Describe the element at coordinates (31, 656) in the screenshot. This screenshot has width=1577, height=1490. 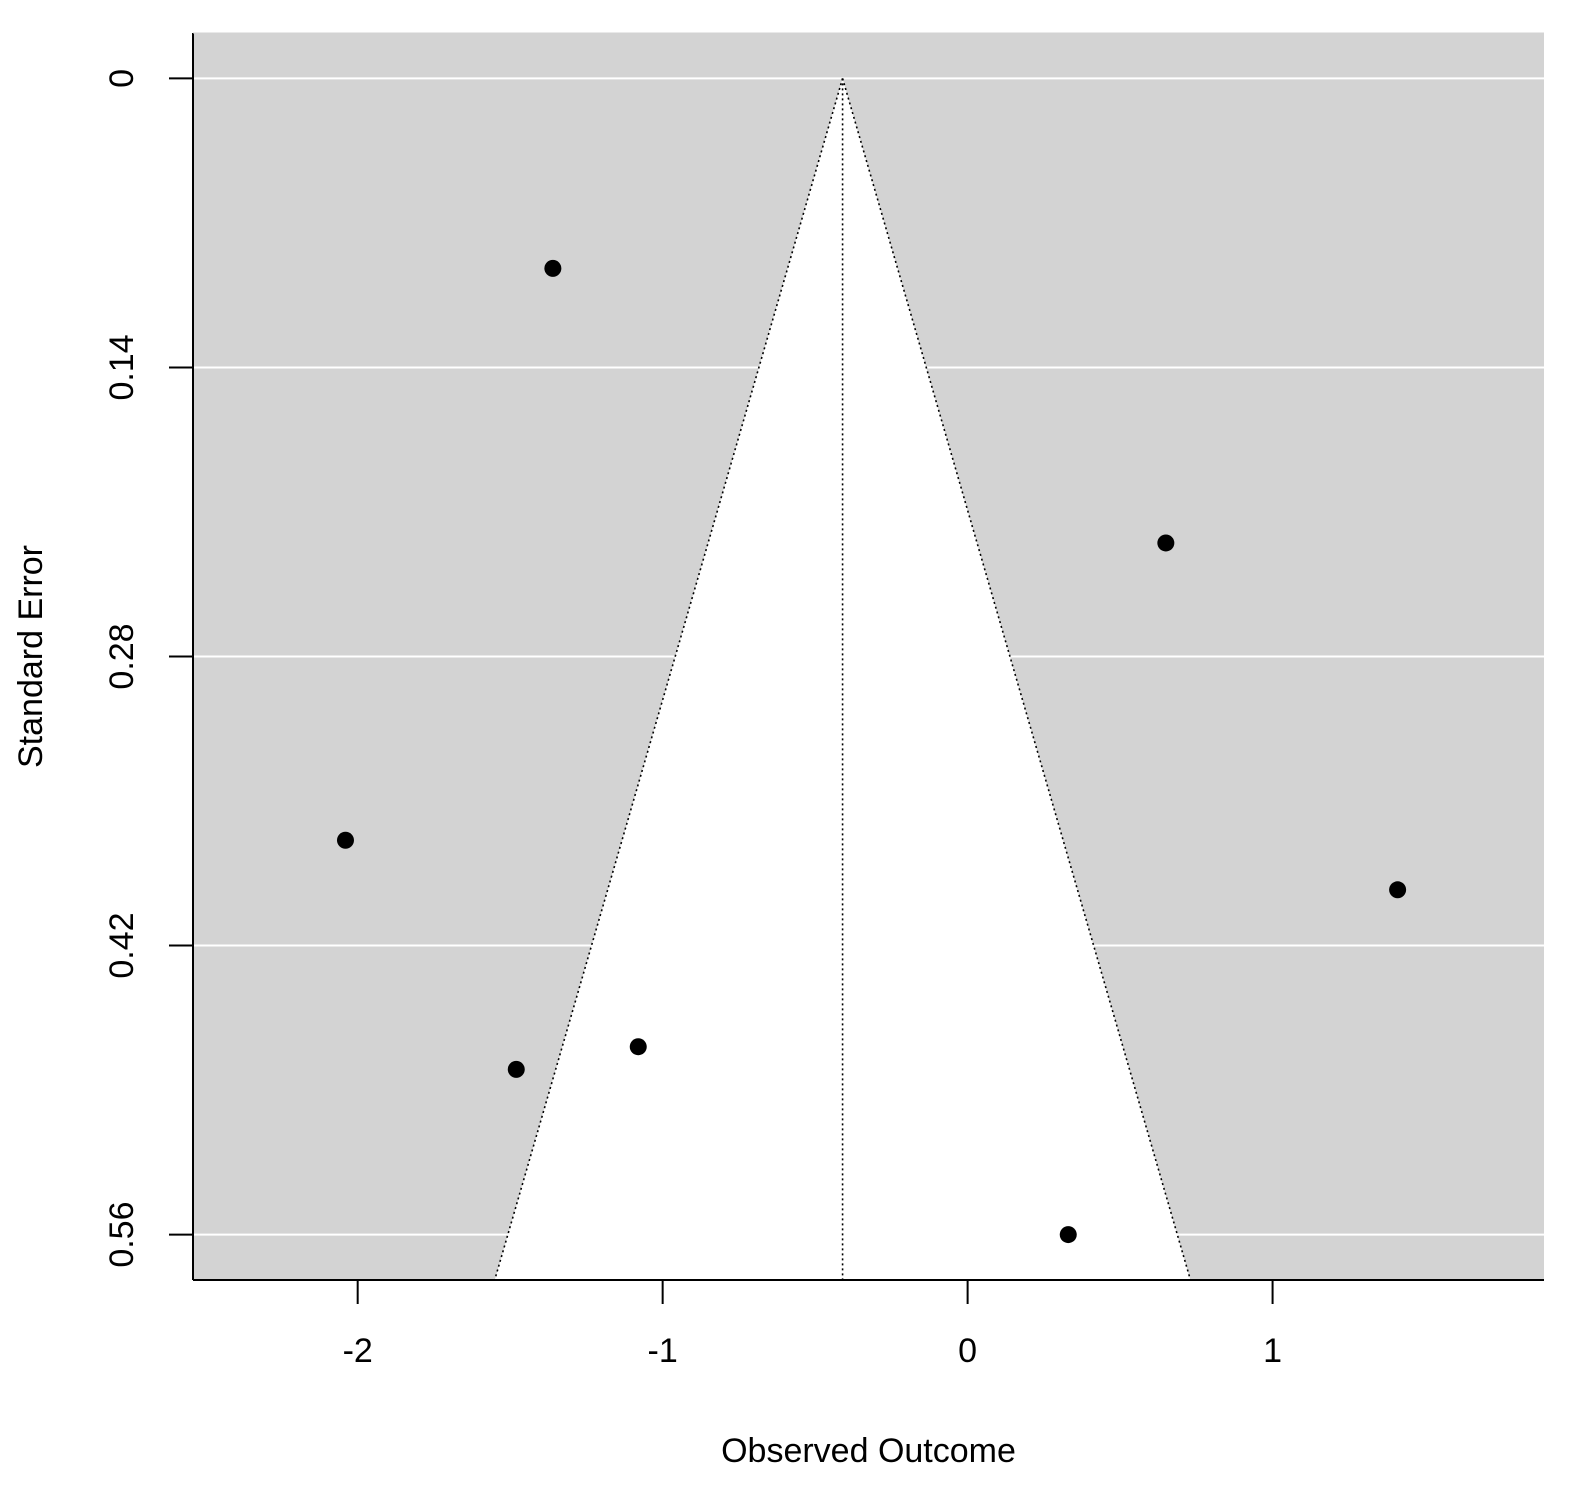
I see `y-axis-title: Standard Error` at that location.